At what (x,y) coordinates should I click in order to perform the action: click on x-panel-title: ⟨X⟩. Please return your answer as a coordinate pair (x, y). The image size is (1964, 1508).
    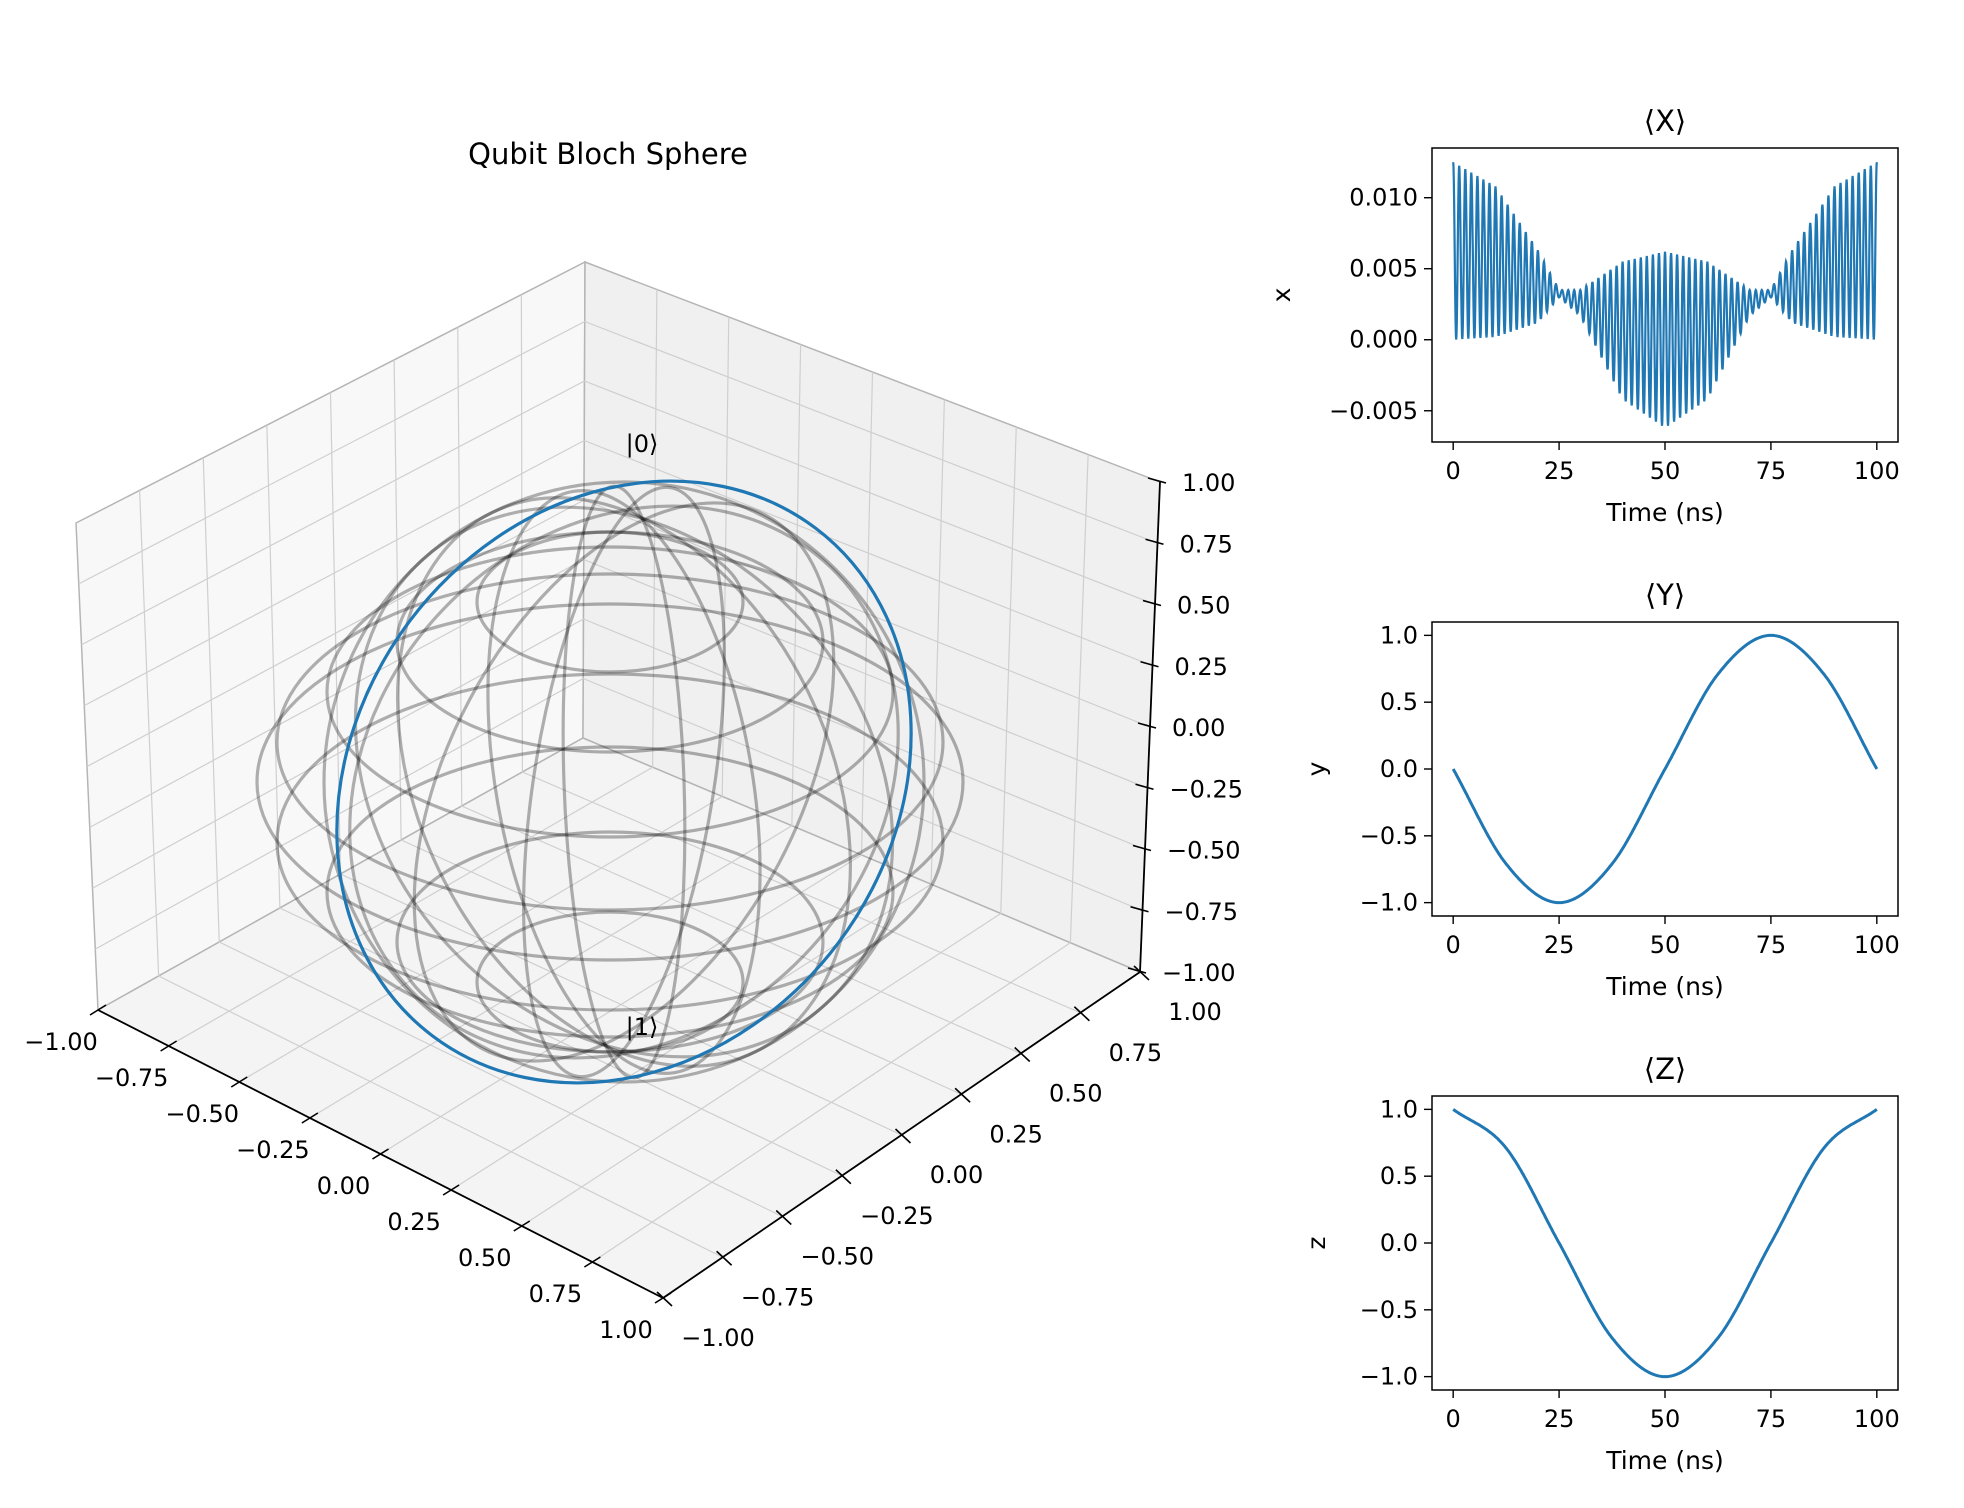
    Looking at the image, I should click on (1665, 121).